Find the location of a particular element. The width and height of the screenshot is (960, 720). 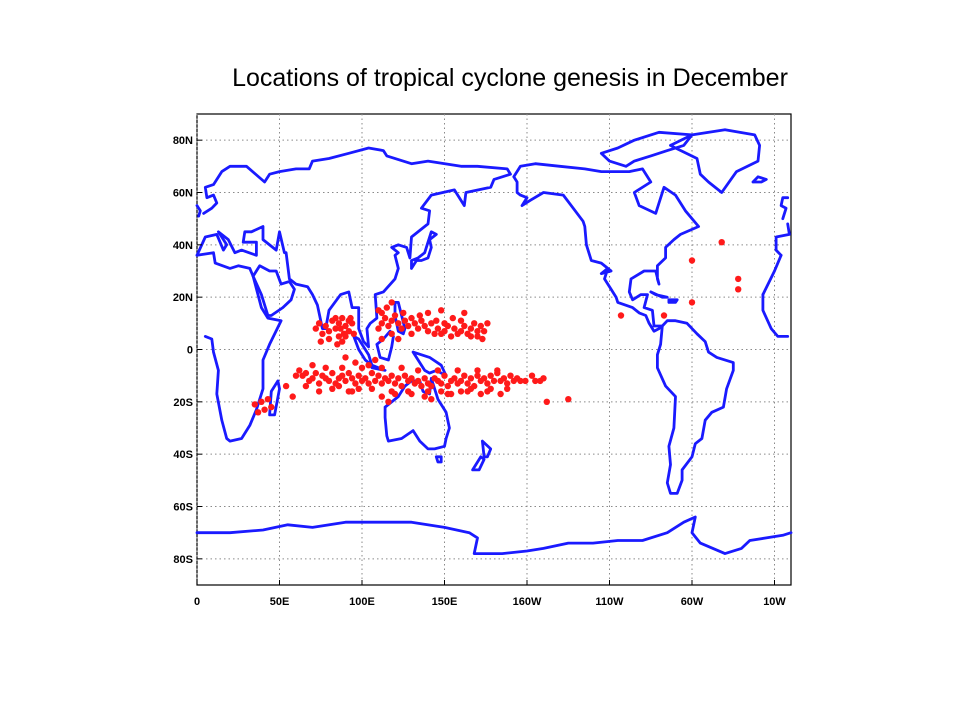

y-tick-label: 40S is located at coordinates (183, 455).